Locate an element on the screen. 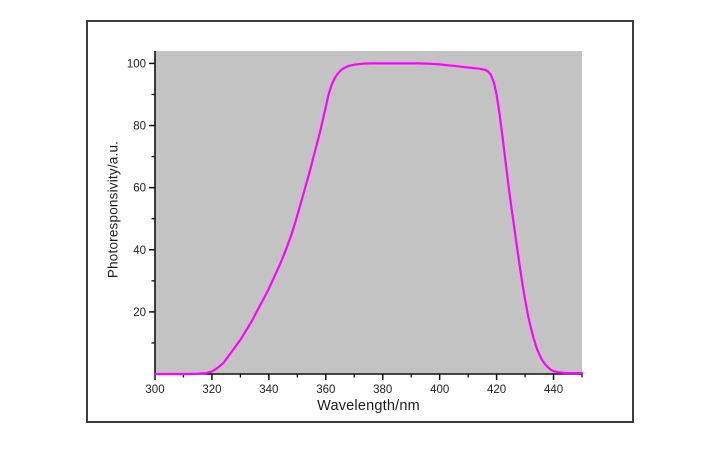 This screenshot has height=450, width=726. x-tick-label: 340 is located at coordinates (268, 390).